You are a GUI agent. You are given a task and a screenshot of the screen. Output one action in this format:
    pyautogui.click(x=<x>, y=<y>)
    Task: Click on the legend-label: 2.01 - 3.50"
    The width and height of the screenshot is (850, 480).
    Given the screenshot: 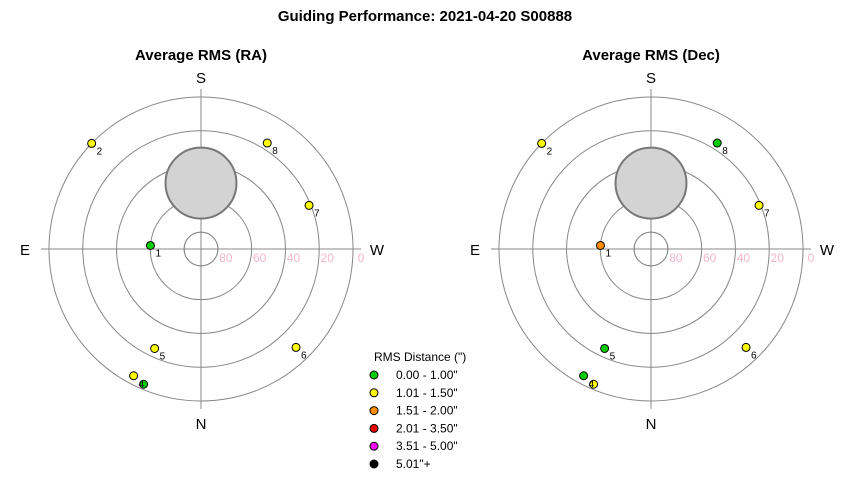 What is the action you would take?
    pyautogui.click(x=427, y=428)
    